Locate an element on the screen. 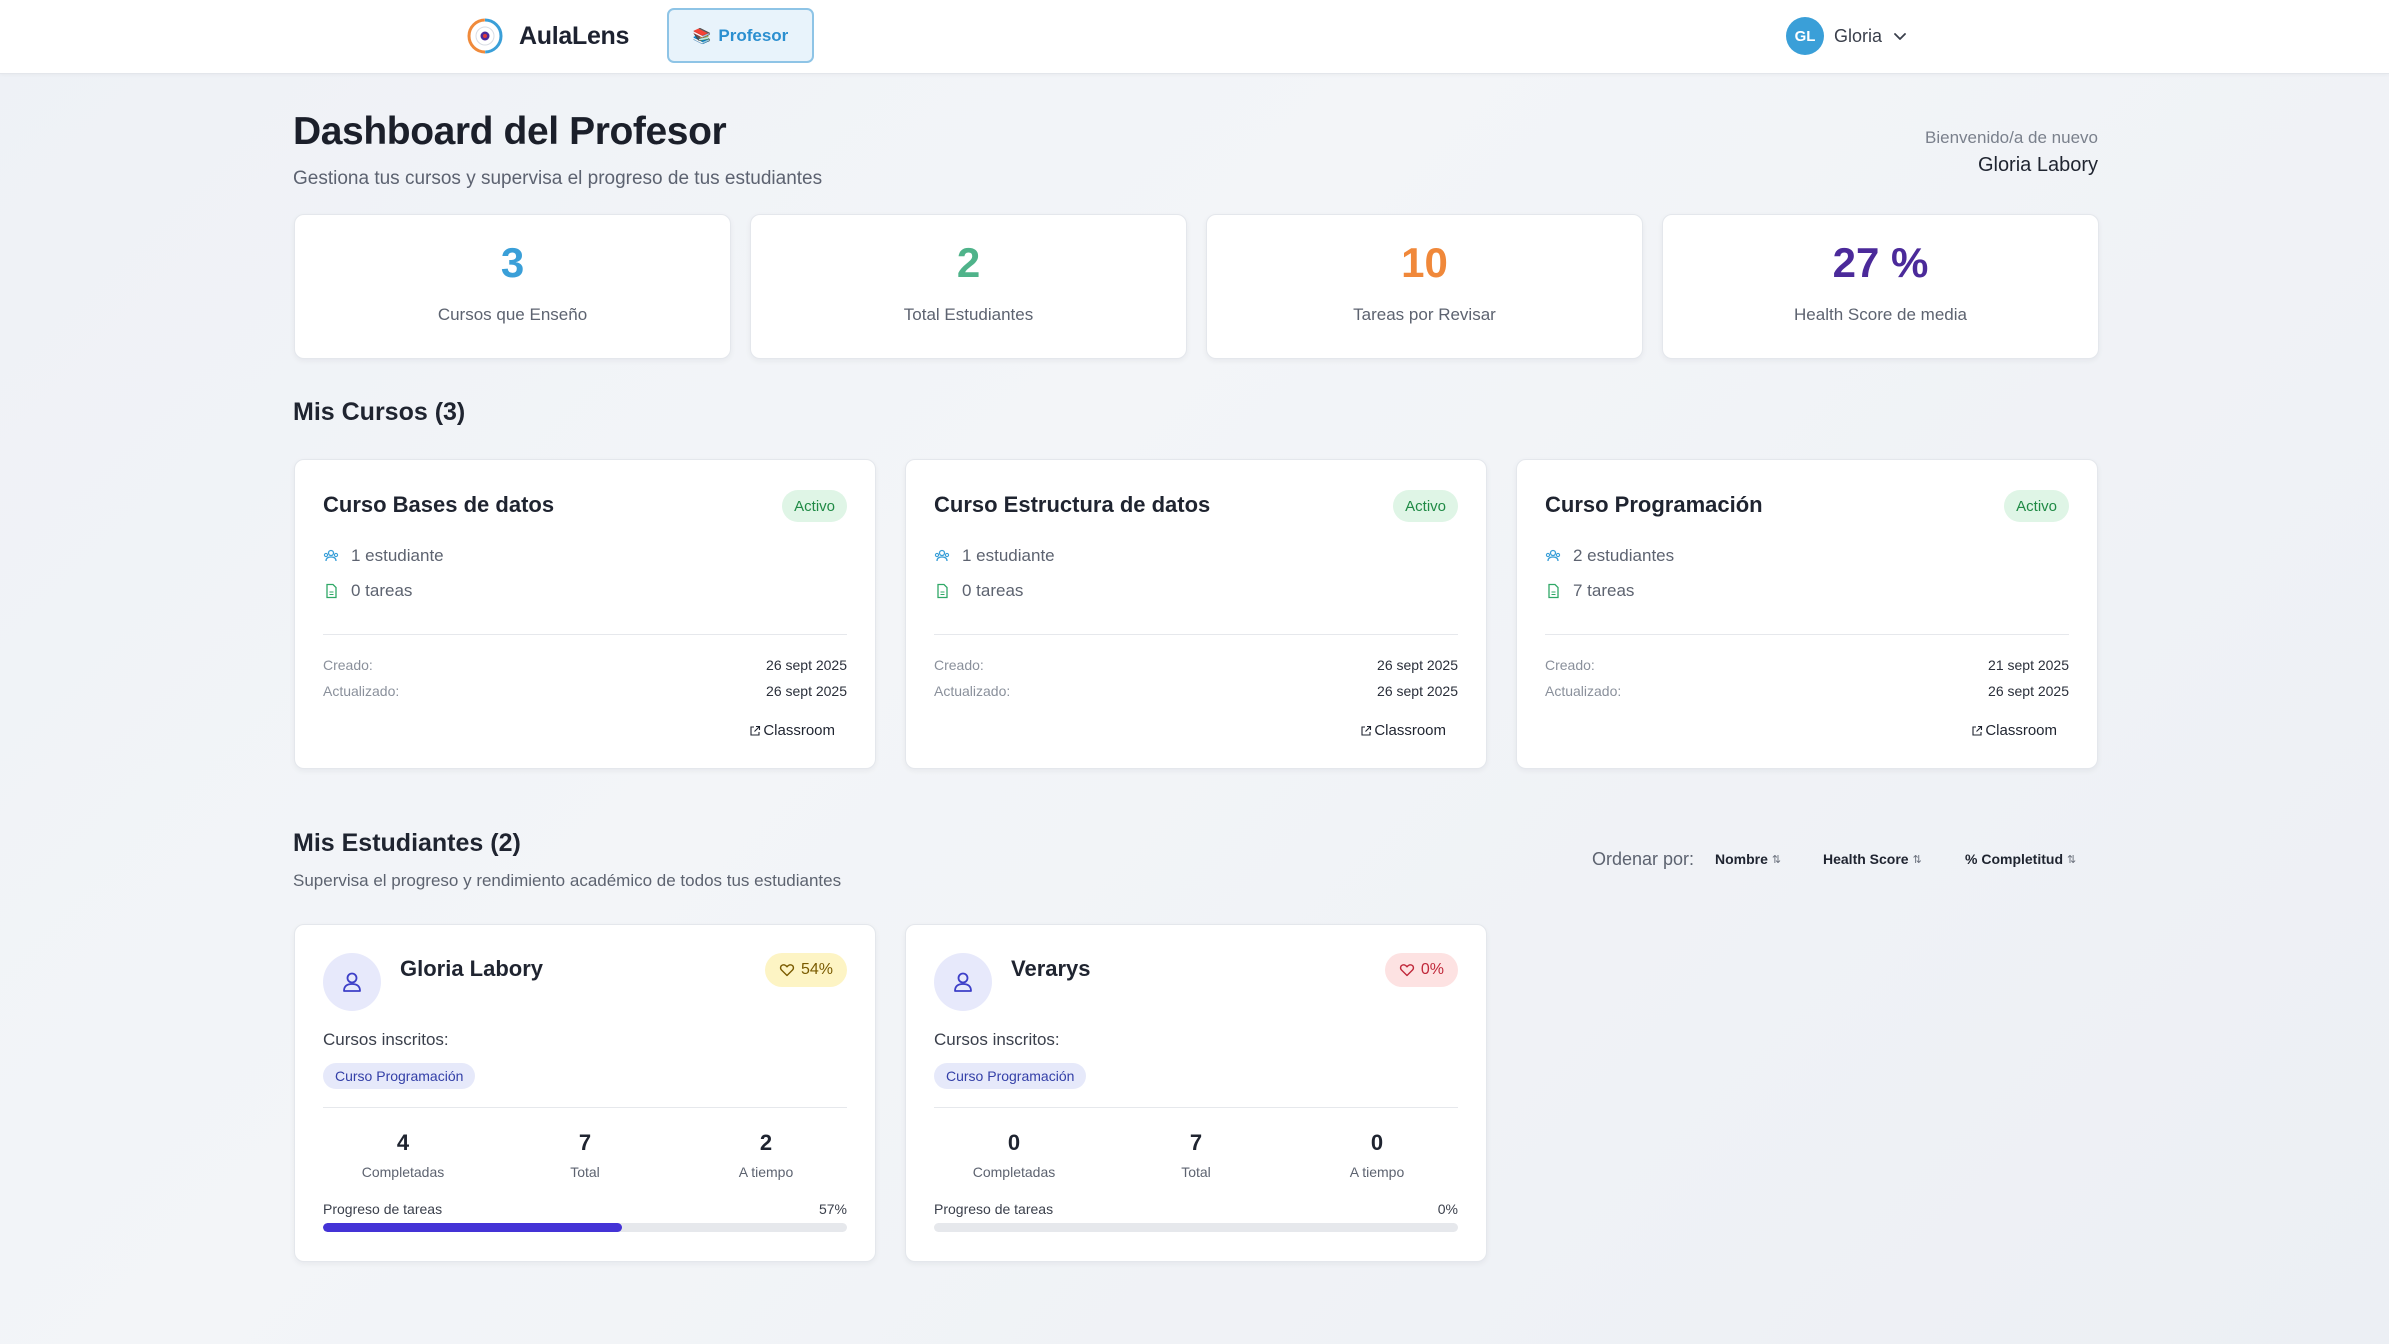 The width and height of the screenshot is (2389, 1344). student-name: Verarys is located at coordinates (1051, 968).